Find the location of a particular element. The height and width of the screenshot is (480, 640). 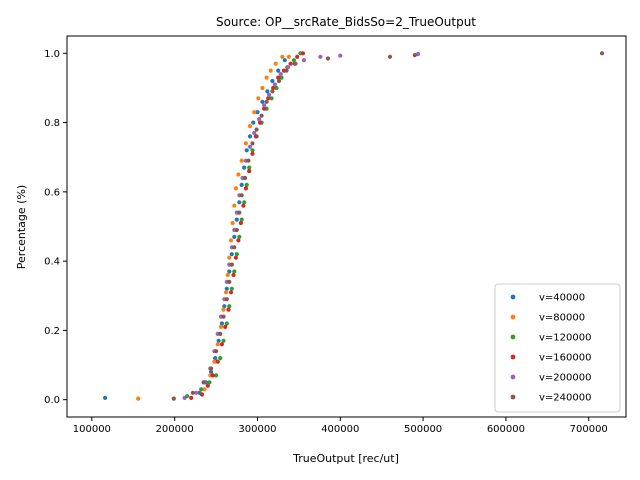

y-axis-label: Percentage (%) is located at coordinates (21, 227).